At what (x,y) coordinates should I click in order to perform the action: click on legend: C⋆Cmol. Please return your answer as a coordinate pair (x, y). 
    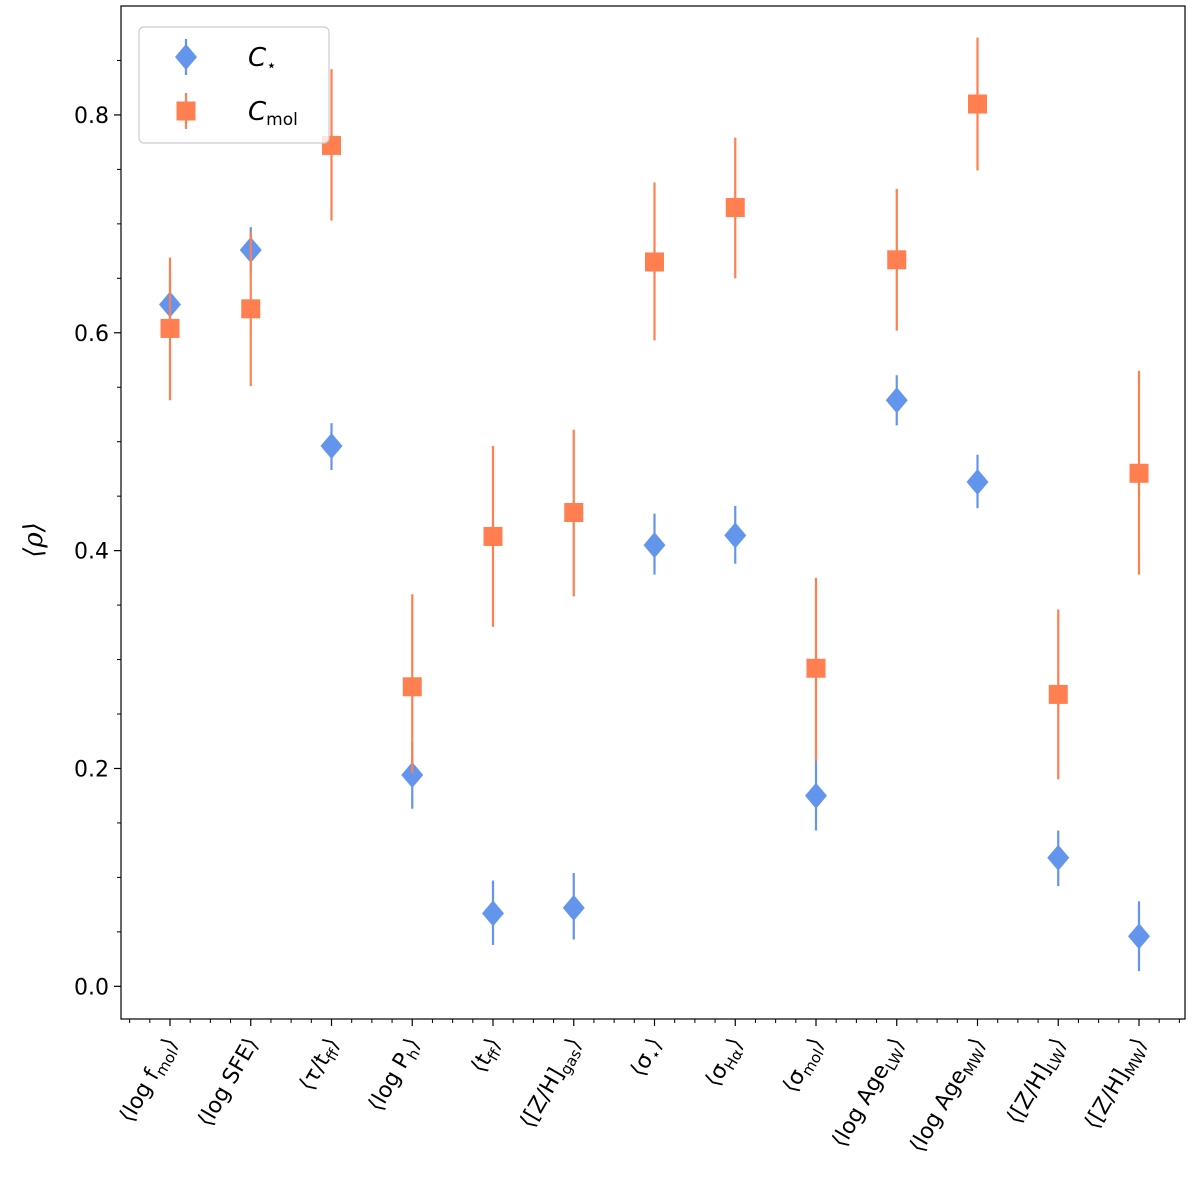
    Looking at the image, I should click on (234, 85).